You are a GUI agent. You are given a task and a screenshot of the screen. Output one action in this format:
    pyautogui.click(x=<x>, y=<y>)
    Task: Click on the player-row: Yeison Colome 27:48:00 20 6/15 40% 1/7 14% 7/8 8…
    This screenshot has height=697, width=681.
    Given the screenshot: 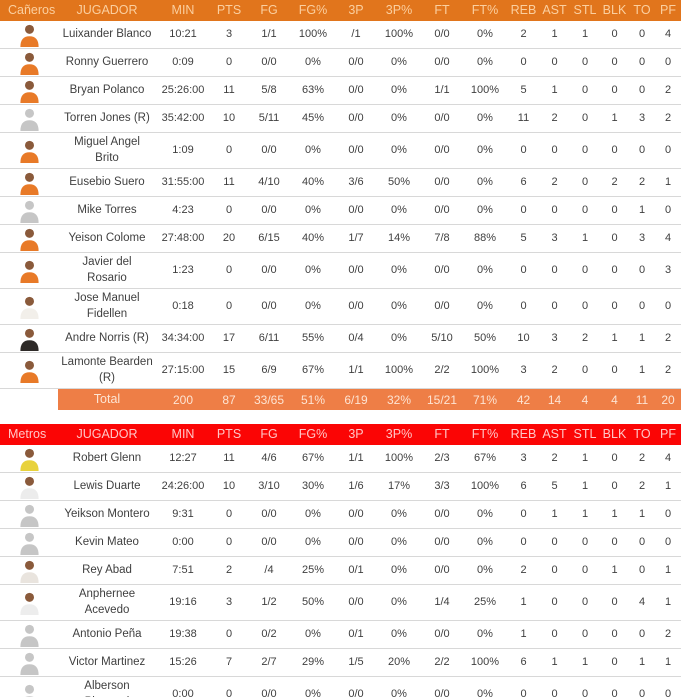 What is the action you would take?
    pyautogui.click(x=340, y=239)
    